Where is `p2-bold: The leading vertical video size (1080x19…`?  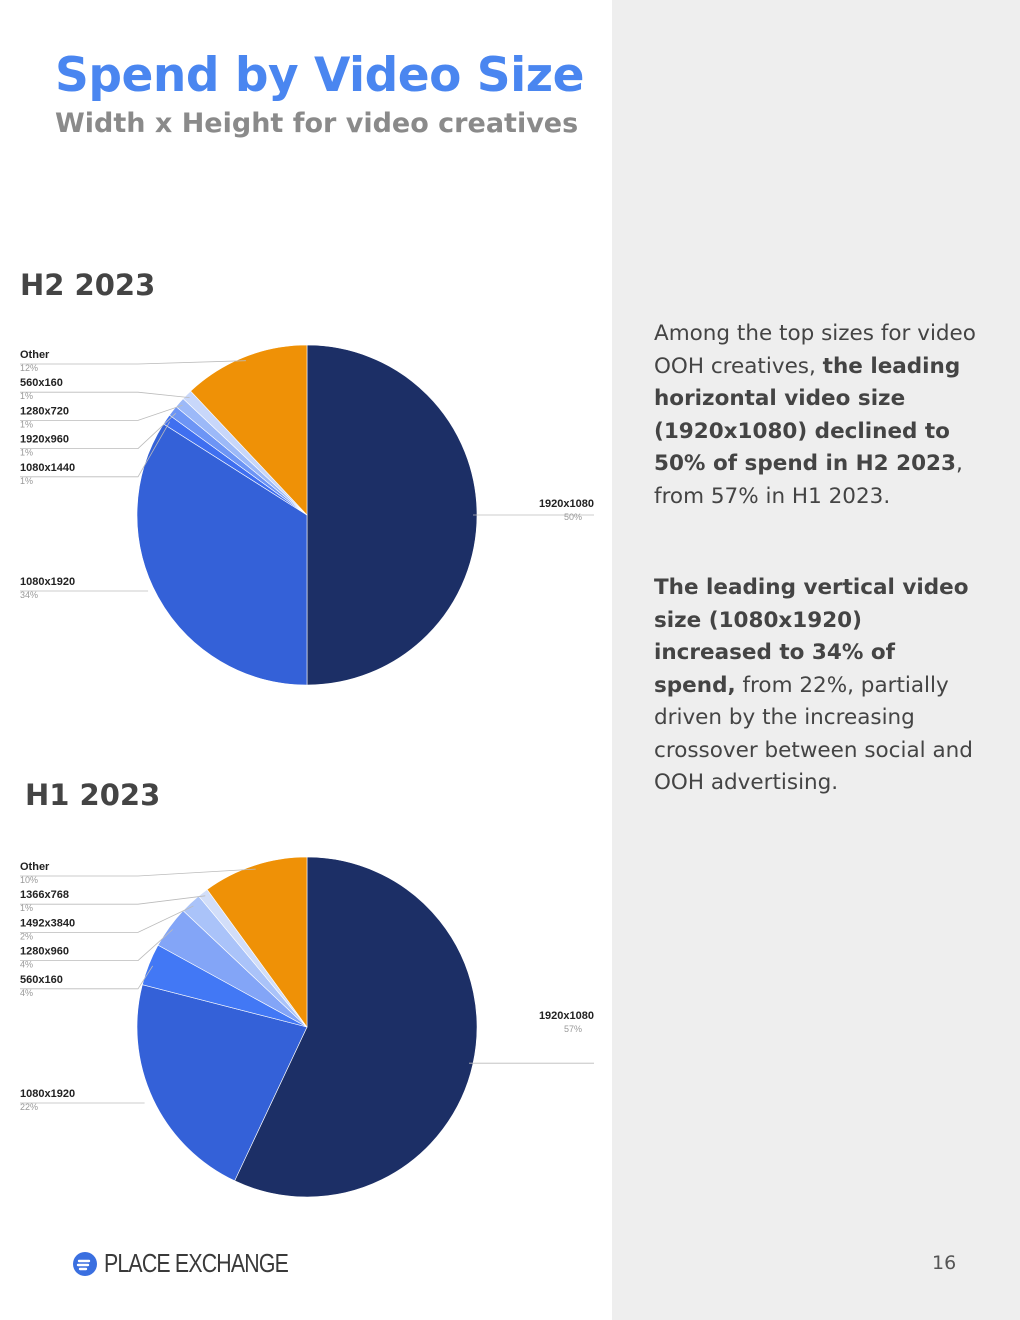
p2-bold: The leading vertical video size (1080x19… is located at coordinates (811, 636).